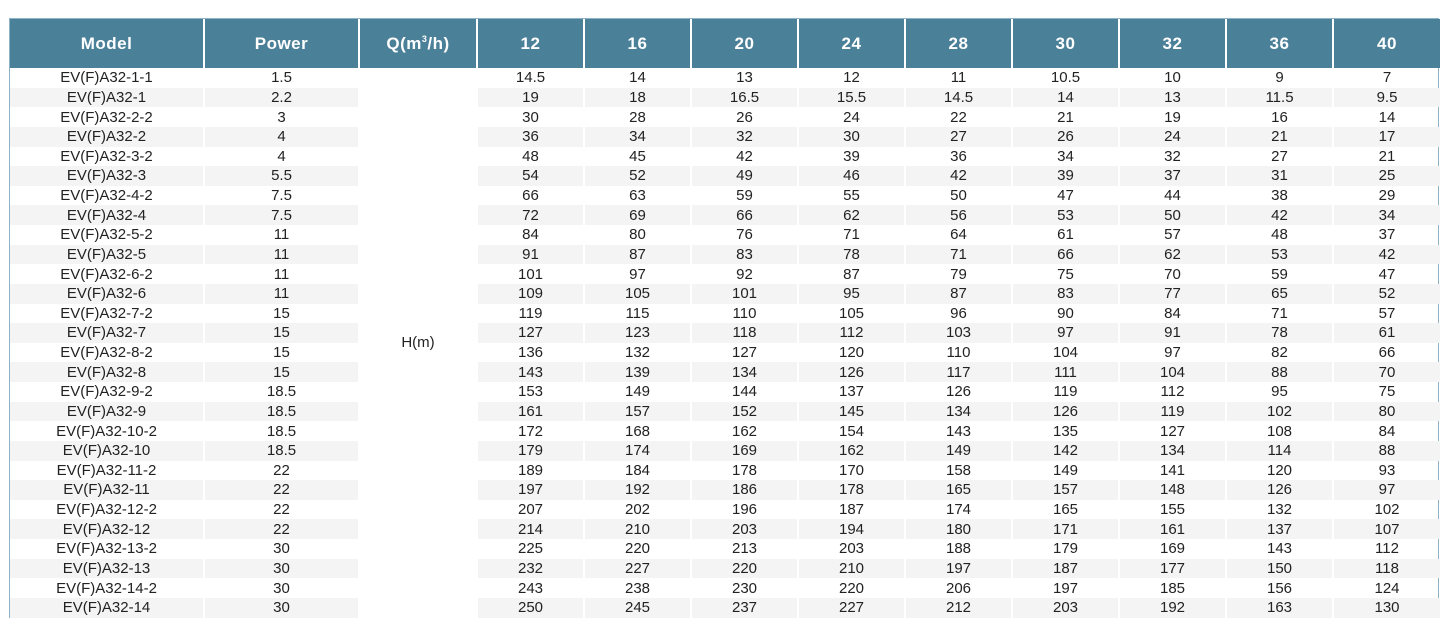  Describe the element at coordinates (957, 117) in the screenshot. I see `head-value-cell: 22` at that location.